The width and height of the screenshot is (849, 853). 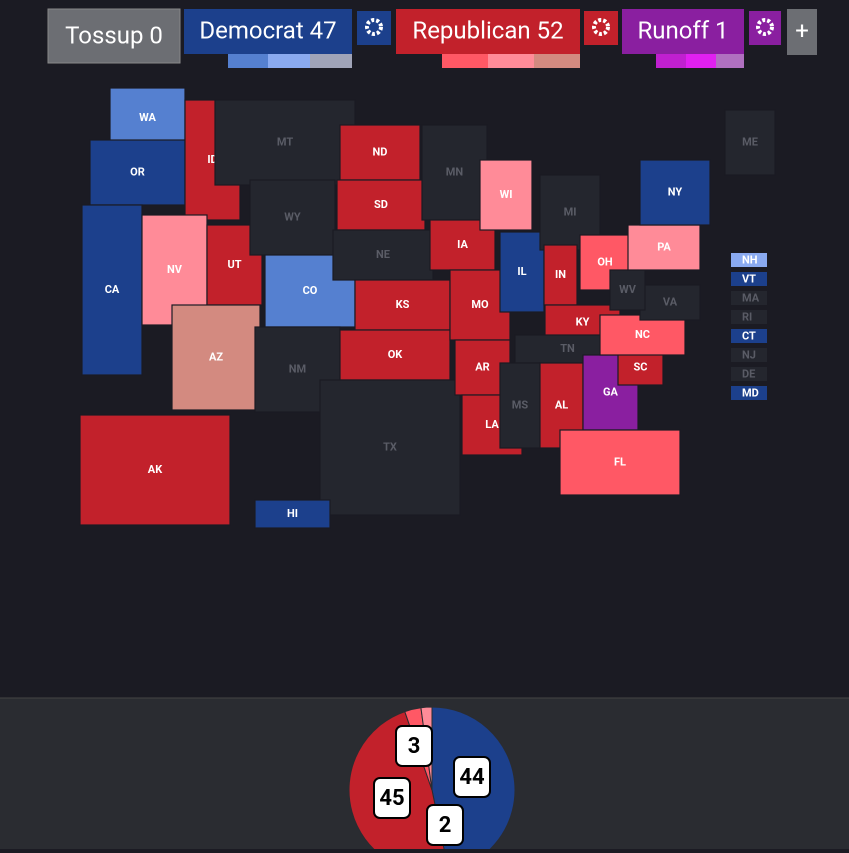 I want to click on state-label: WV, so click(x=628, y=289).